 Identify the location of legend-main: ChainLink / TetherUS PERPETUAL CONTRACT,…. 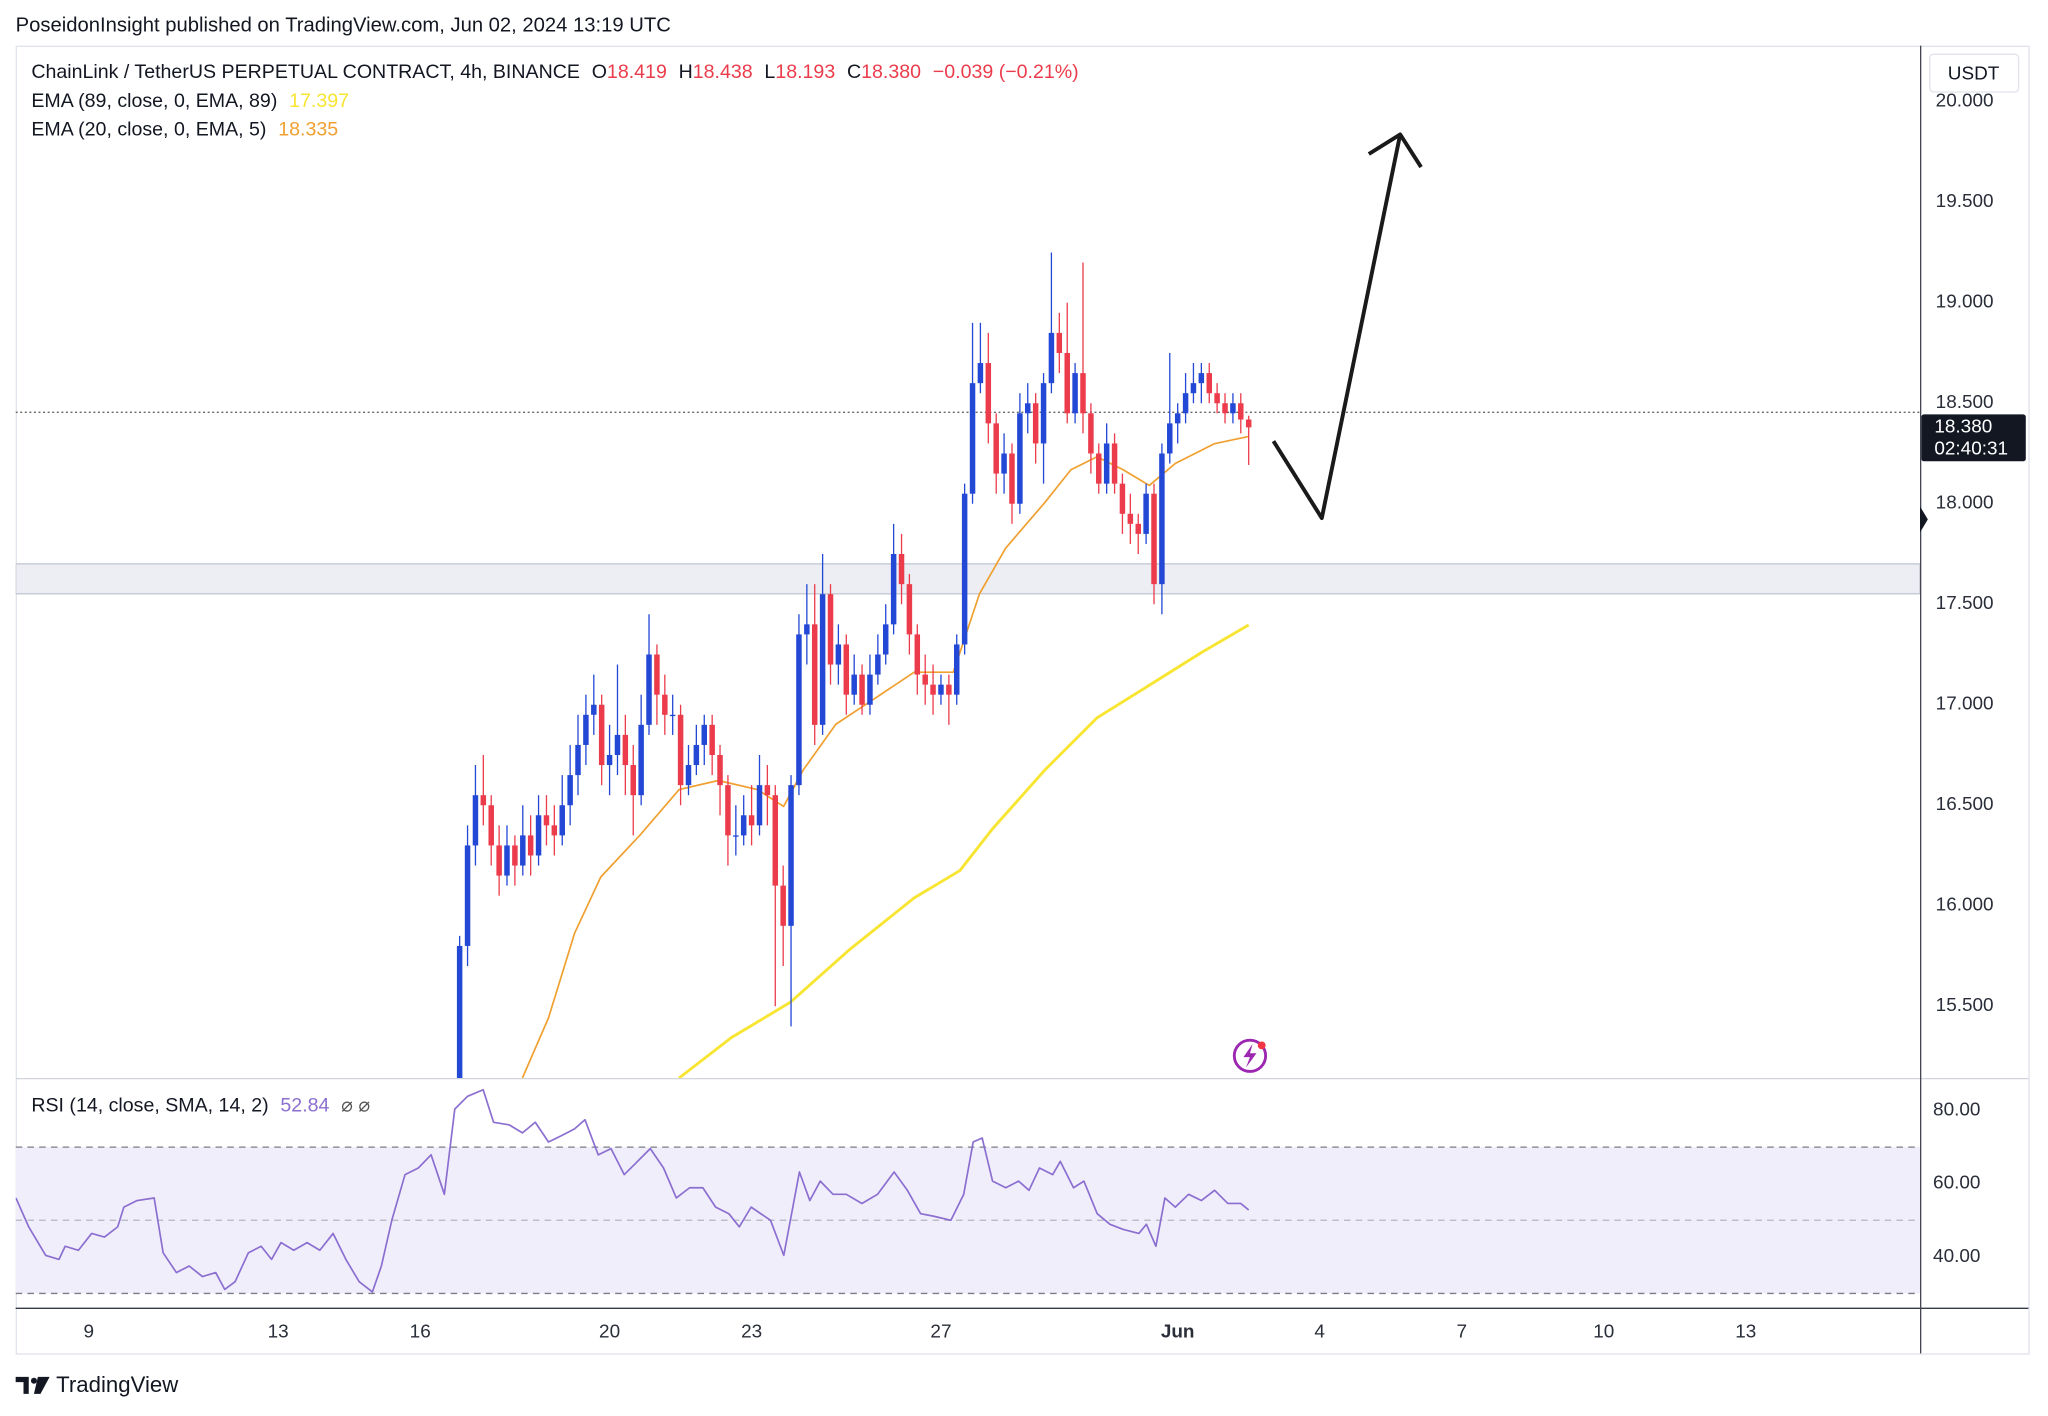
(554, 72).